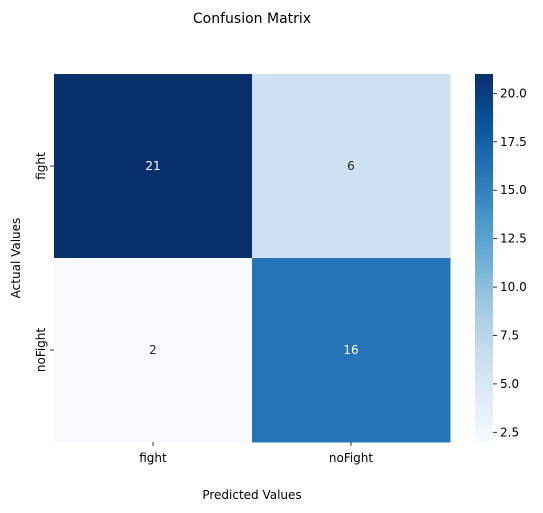 The width and height of the screenshot is (543, 513). I want to click on cell-value-0-1: 6, so click(351, 166).